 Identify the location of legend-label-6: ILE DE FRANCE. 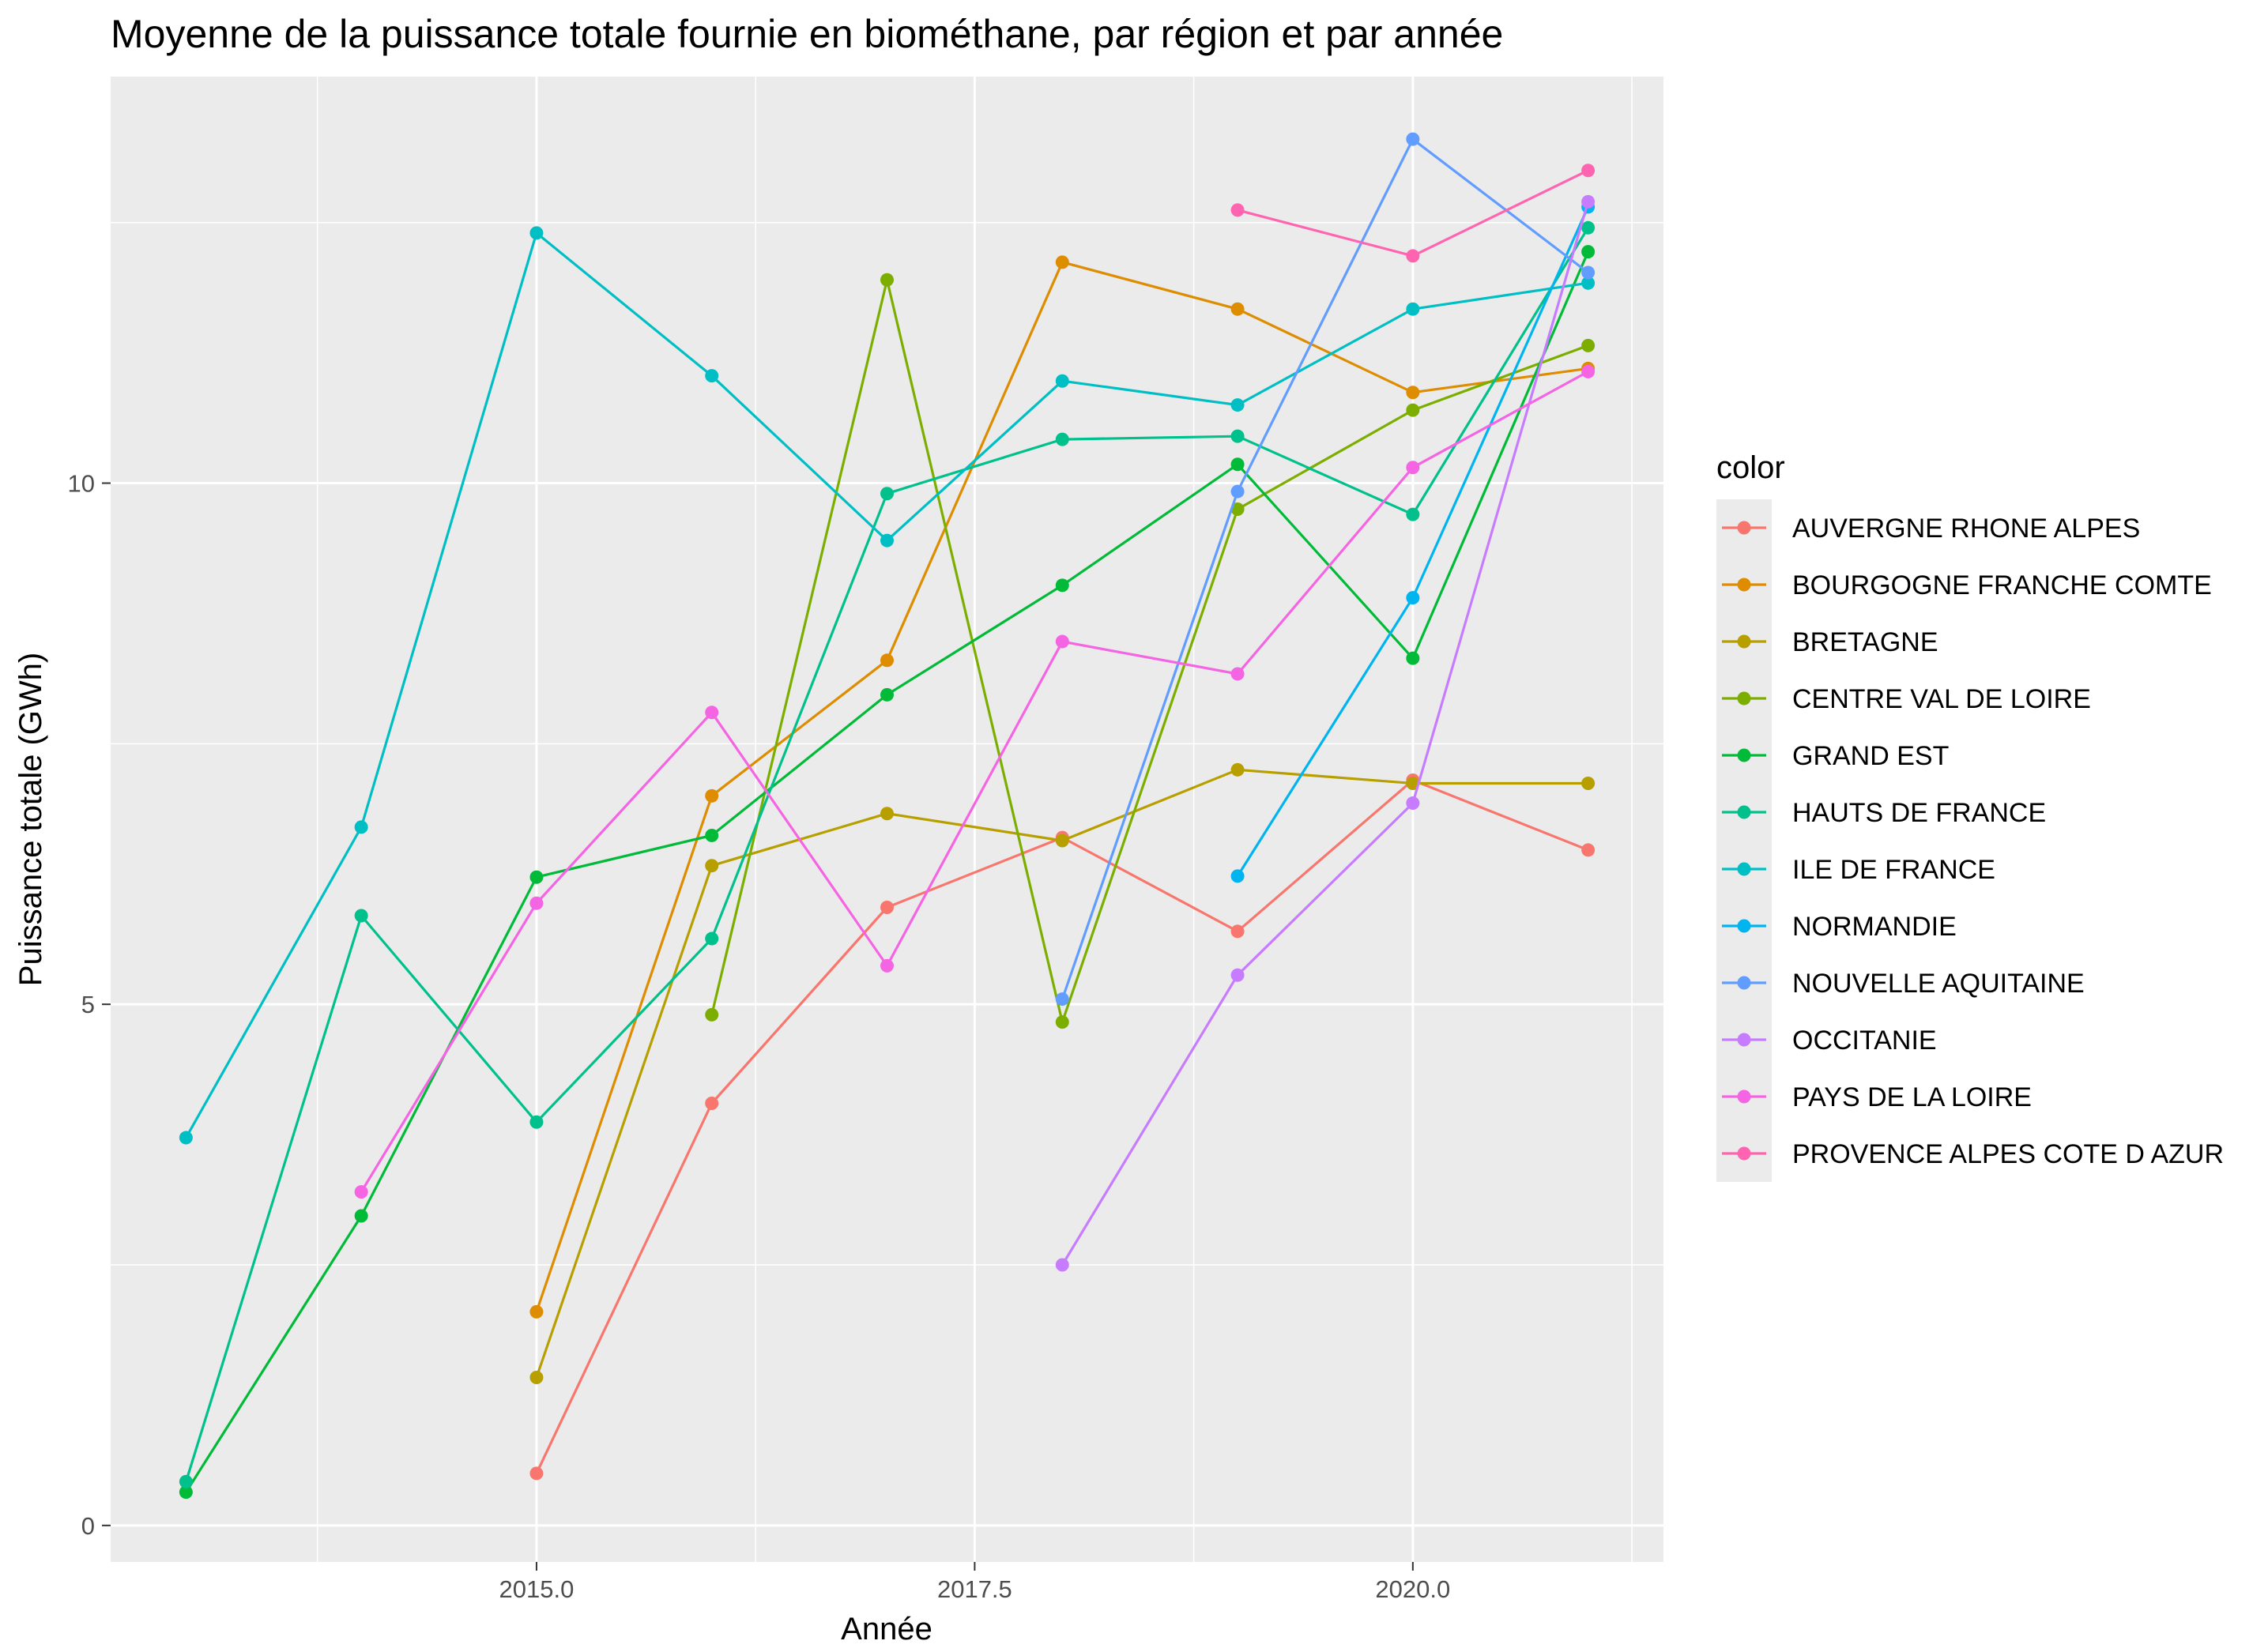
(1894, 870).